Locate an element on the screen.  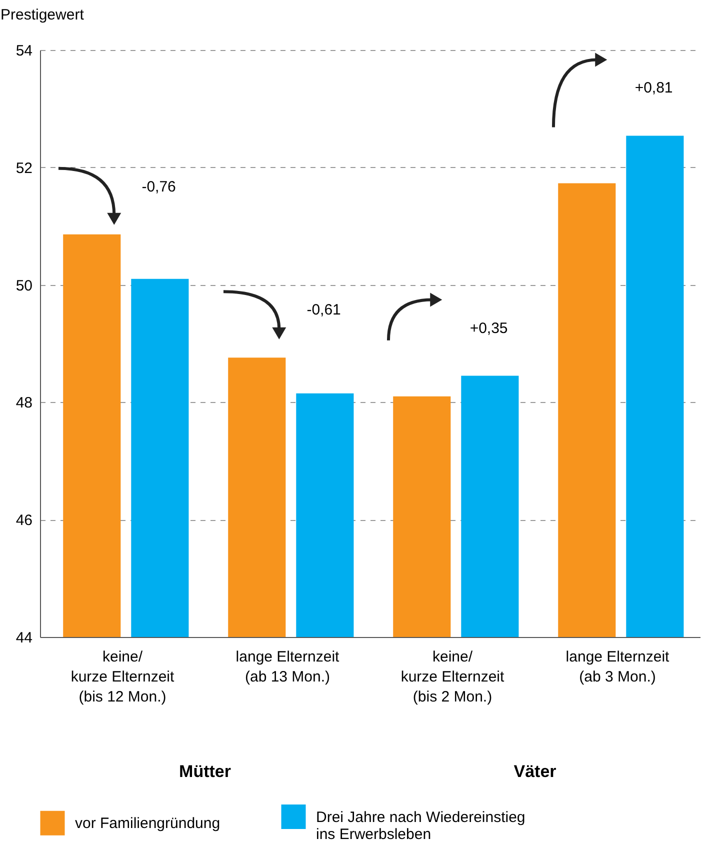
y-tick-label: 46 is located at coordinates (24, 521).